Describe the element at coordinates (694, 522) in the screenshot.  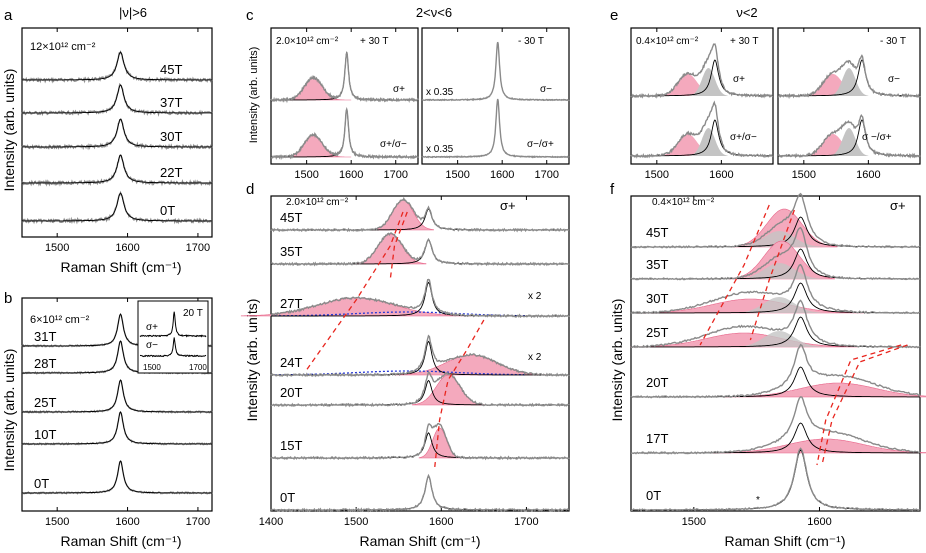
I see `frame-f-tick-label: 1500` at that location.